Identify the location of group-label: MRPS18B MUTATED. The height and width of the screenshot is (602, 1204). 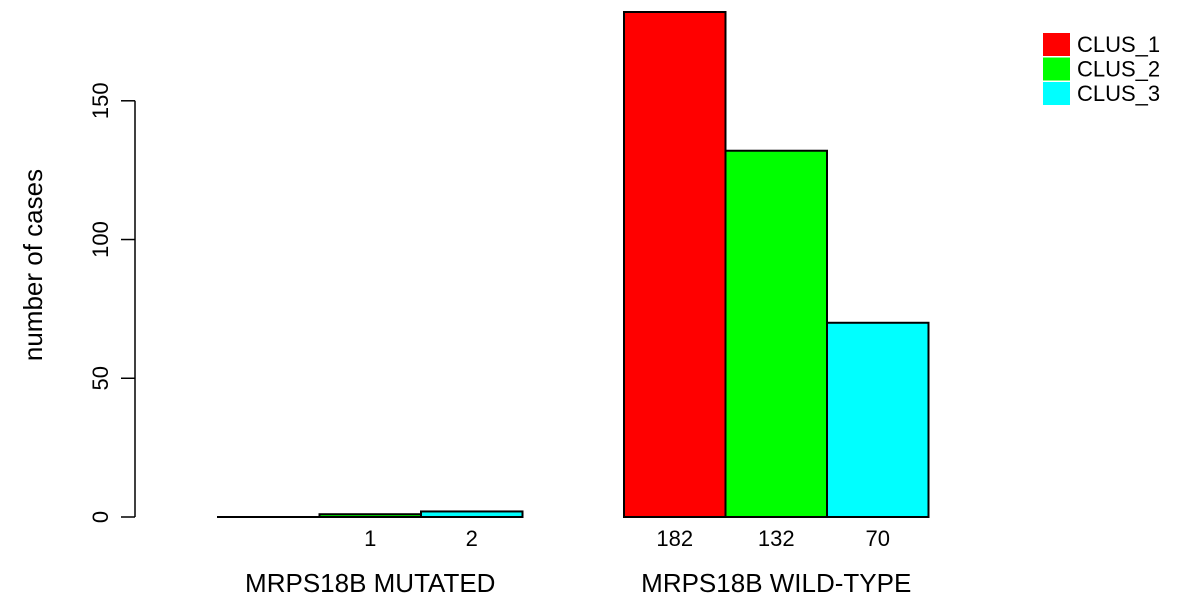
(370, 583).